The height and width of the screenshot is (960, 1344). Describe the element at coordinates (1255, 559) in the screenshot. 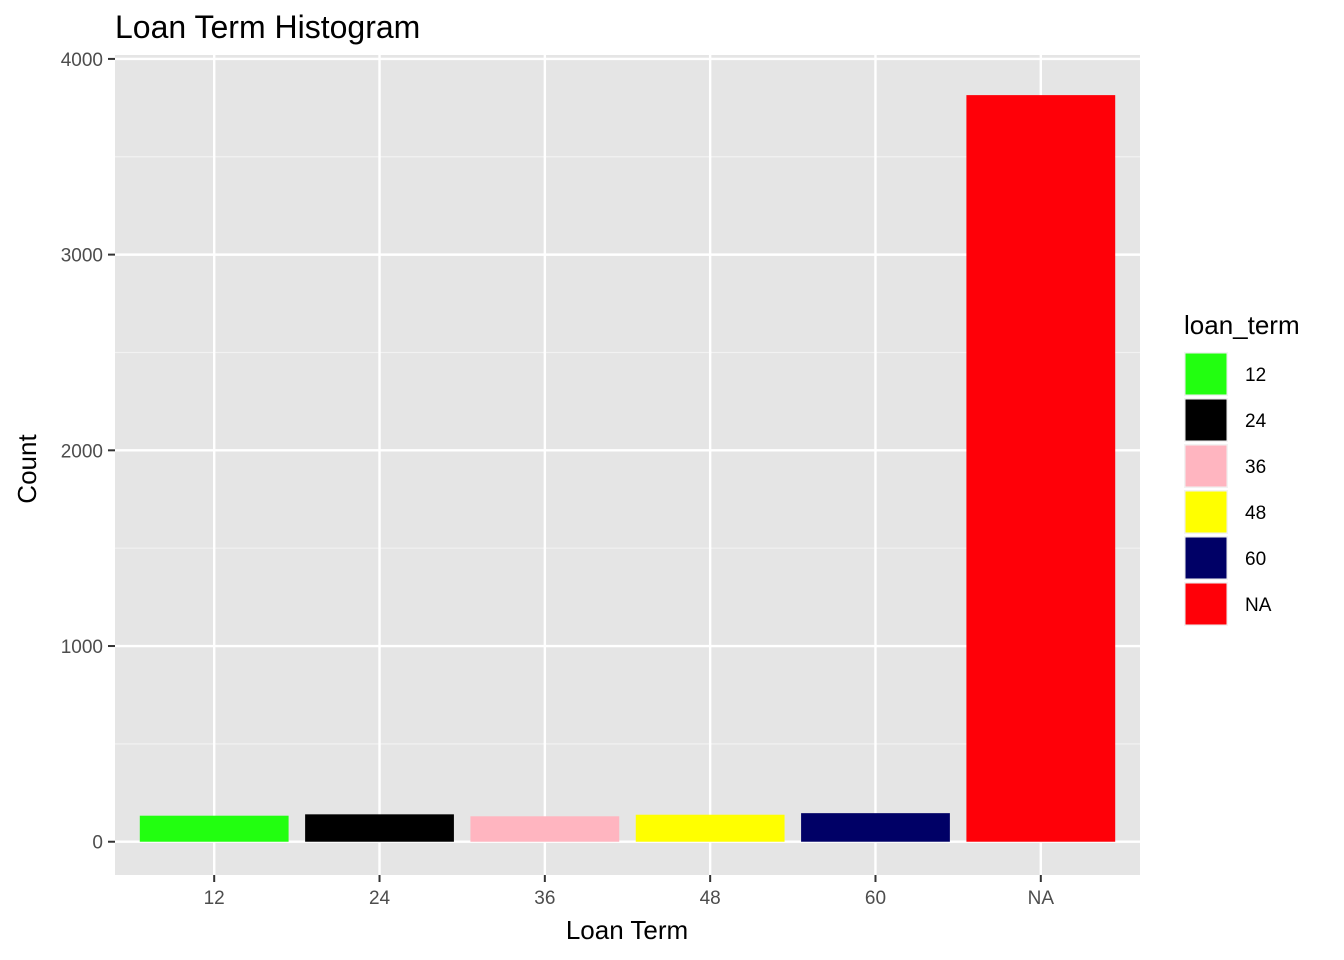

I see `legend-label: 60` at that location.